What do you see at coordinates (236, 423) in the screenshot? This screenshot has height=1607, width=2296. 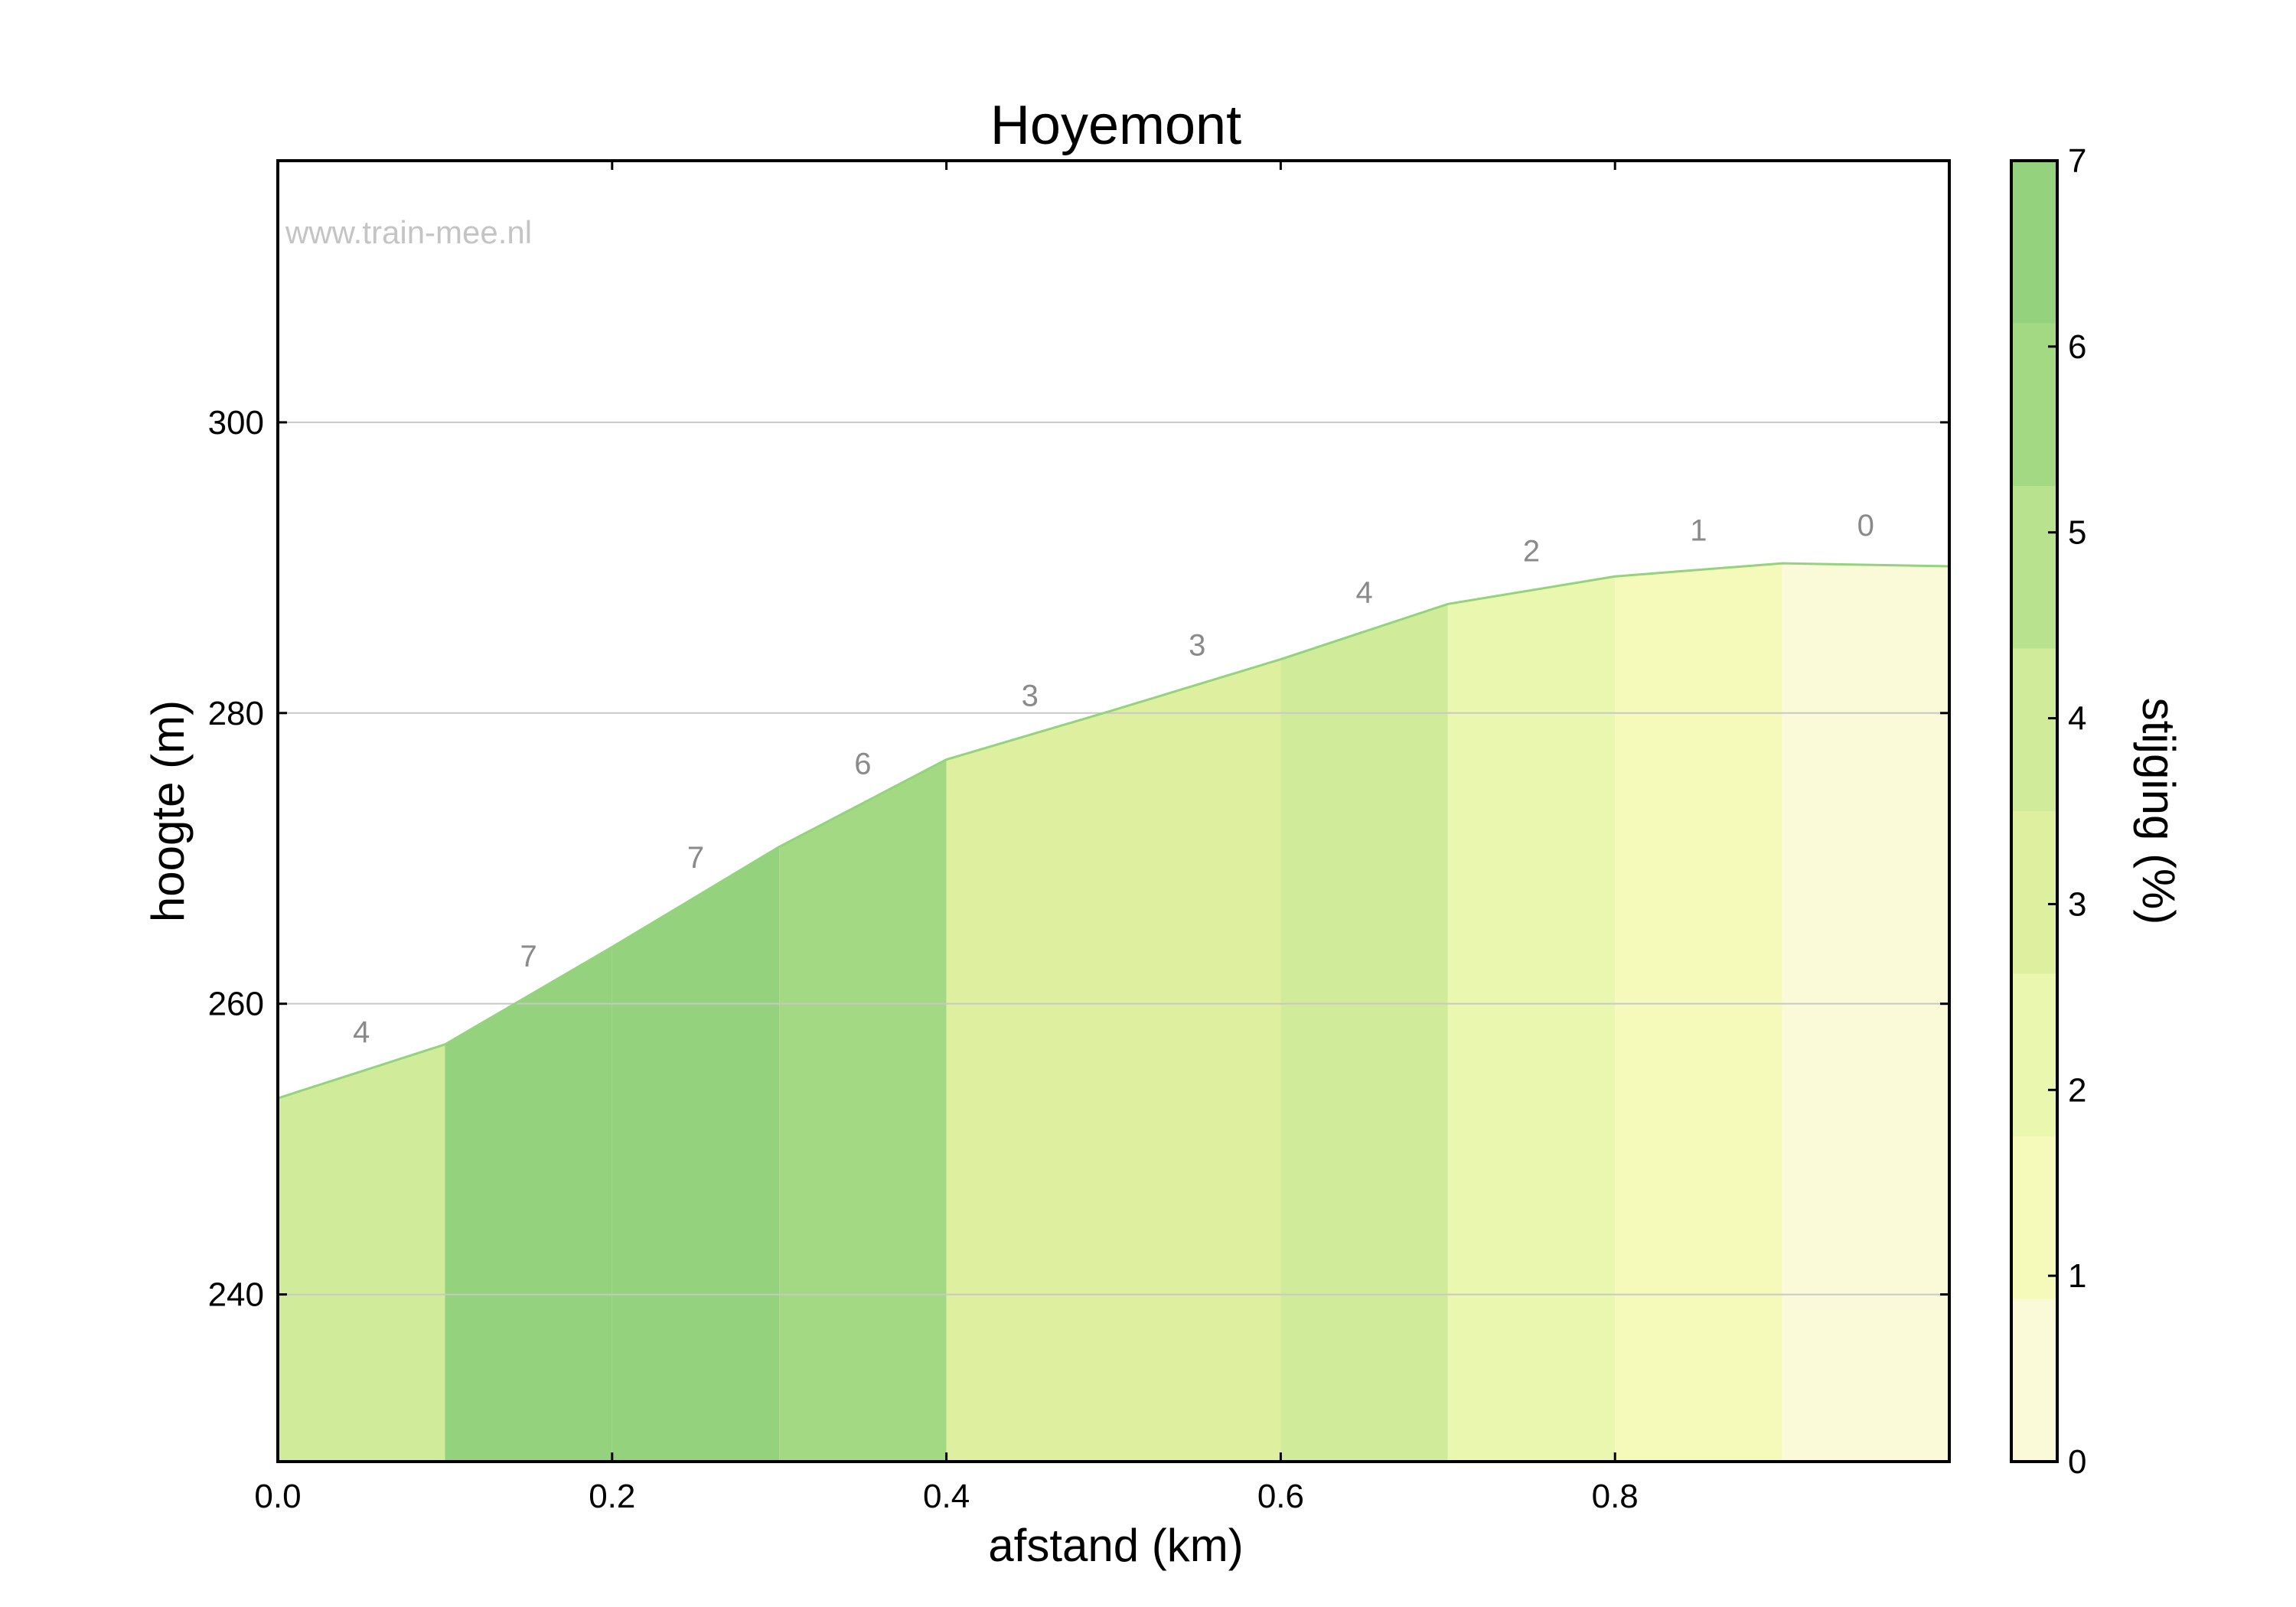 I see `y-tick-label: 300` at bounding box center [236, 423].